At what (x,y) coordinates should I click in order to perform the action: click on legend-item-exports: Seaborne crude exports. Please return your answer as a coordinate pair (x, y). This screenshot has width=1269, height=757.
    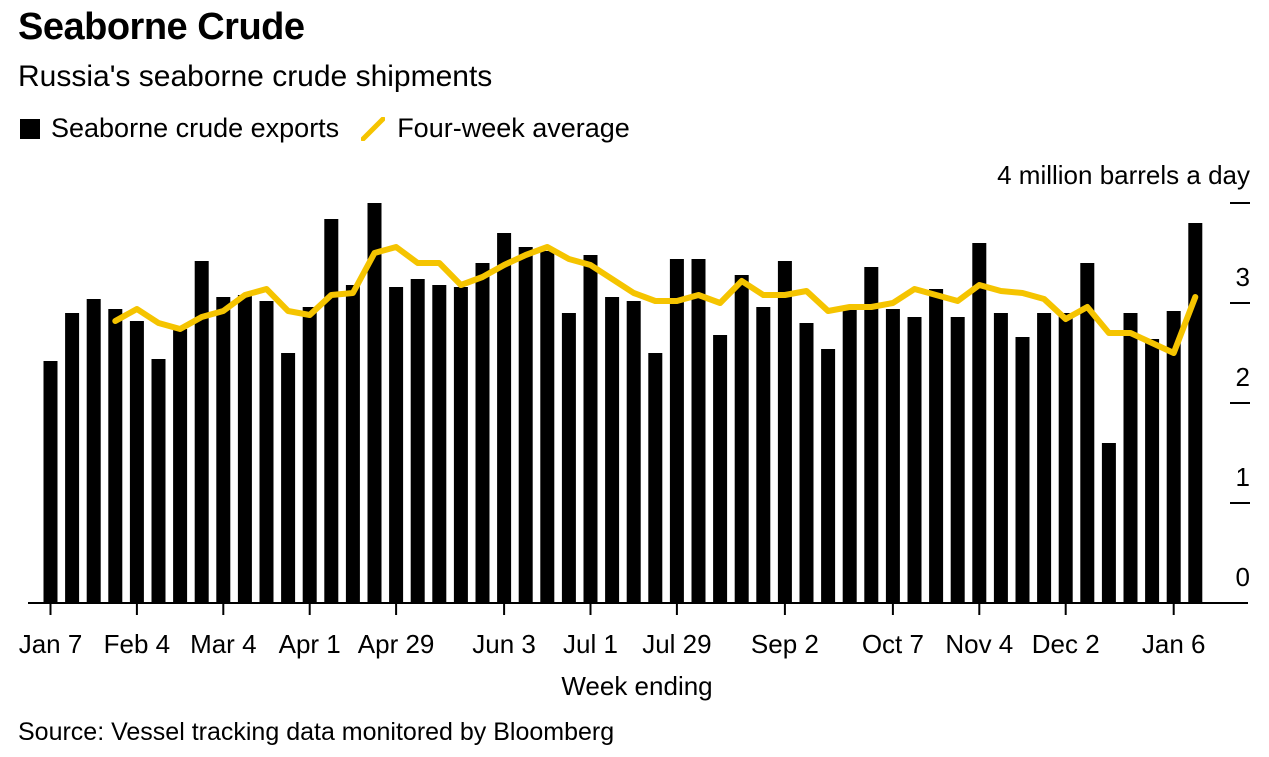
    Looking at the image, I should click on (179, 128).